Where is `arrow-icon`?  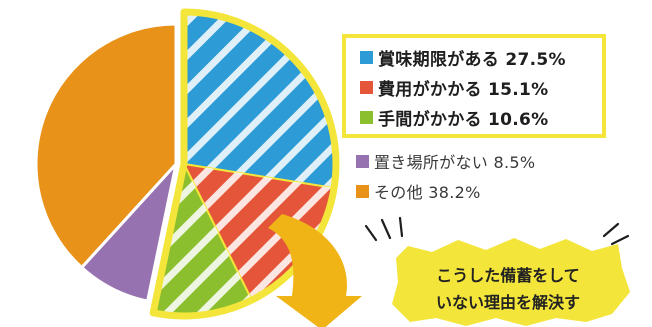 arrow-icon is located at coordinates (315, 270).